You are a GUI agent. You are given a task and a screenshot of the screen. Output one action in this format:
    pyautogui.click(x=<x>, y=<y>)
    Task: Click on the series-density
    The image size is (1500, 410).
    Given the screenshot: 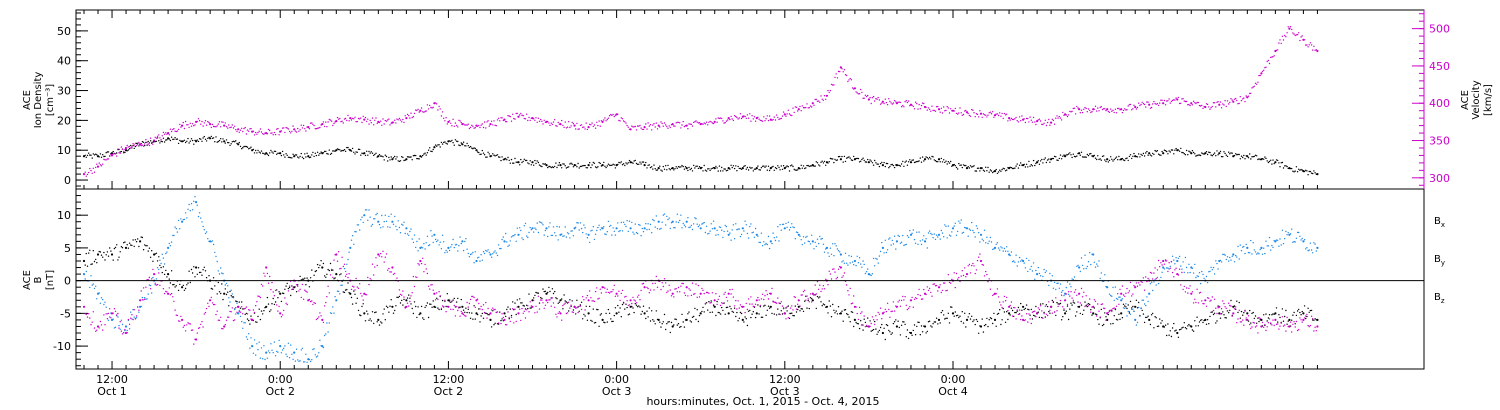 What is the action you would take?
    pyautogui.click(x=700, y=155)
    